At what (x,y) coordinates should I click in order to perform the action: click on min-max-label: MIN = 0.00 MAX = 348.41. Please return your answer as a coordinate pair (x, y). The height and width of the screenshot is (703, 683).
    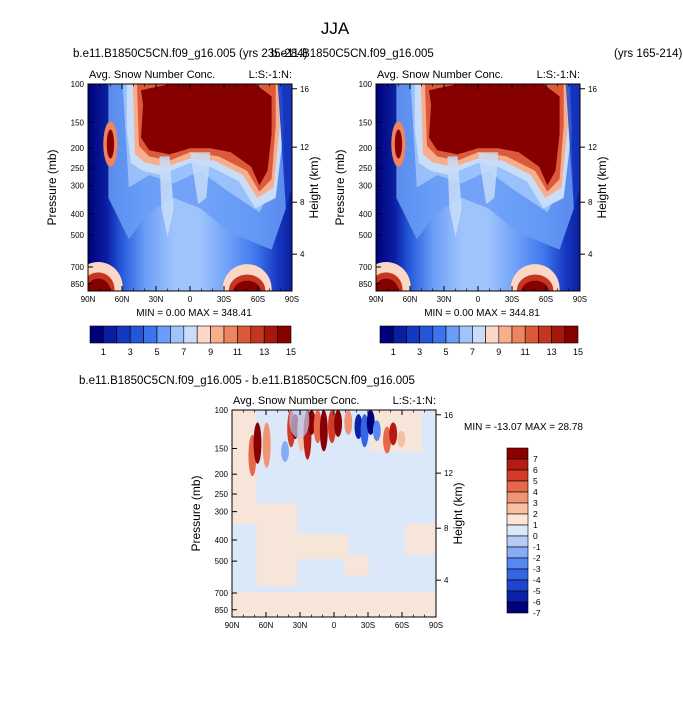
    Looking at the image, I should click on (194, 313).